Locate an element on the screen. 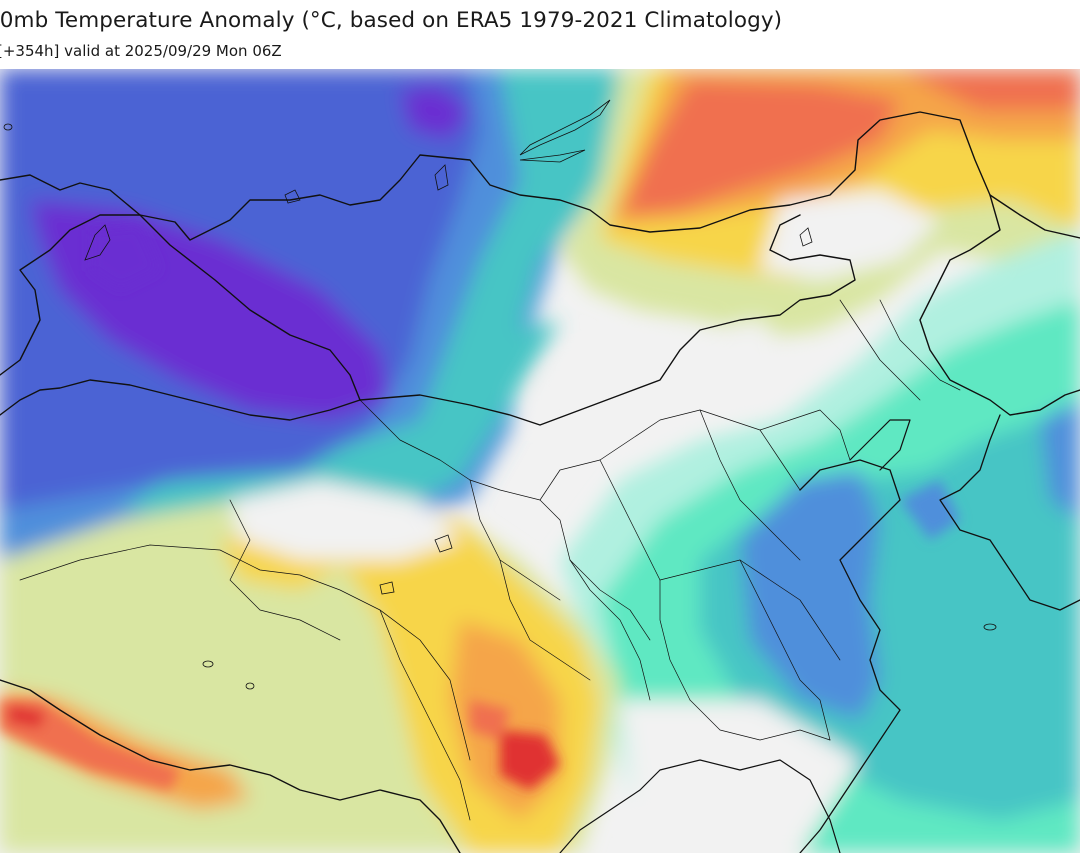 Image resolution: width=1080 pixels, height=853 pixels. map-valid-time: [+354h] valid at 2025/09/29 Mon 06Z is located at coordinates (141, 51).